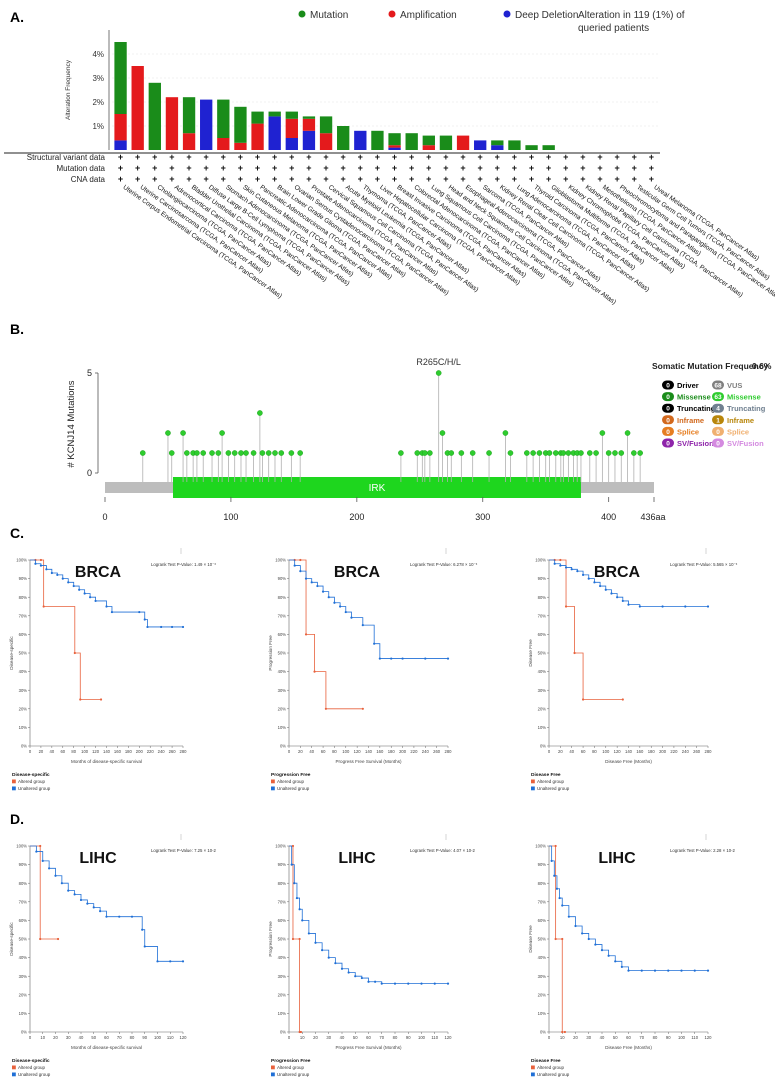 Image resolution: width=775 pixels, height=1091 pixels. Describe the element at coordinates (315, 1037) in the screenshot. I see `km-x-tick-label: 20` at that location.